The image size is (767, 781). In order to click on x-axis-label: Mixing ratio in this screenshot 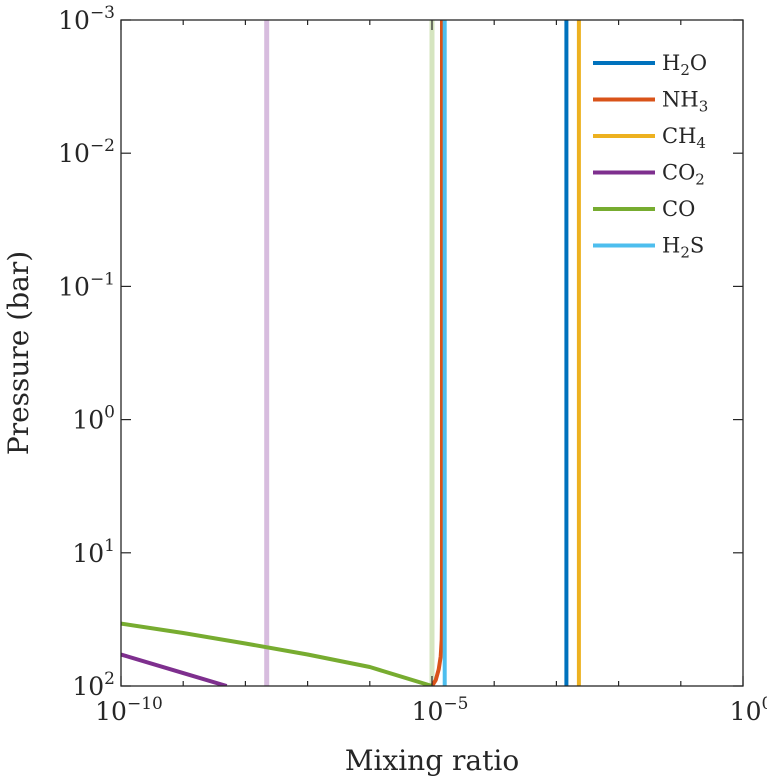, I will do `click(432, 760)`.